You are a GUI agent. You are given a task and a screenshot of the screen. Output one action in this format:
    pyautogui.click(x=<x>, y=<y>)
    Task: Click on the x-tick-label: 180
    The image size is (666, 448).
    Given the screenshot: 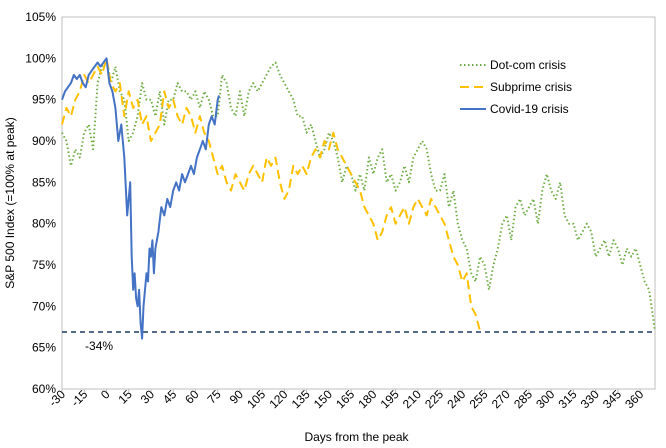 What is the action you would take?
    pyautogui.click(x=367, y=399)
    